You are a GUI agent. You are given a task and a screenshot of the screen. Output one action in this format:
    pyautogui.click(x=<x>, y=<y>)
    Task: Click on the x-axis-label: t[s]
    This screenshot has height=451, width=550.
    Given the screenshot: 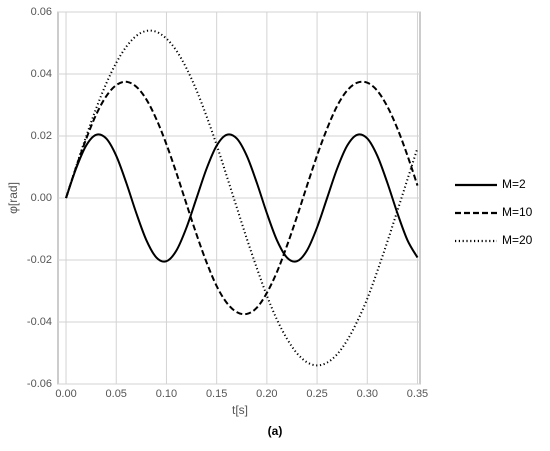 What is the action you would take?
    pyautogui.click(x=240, y=410)
    